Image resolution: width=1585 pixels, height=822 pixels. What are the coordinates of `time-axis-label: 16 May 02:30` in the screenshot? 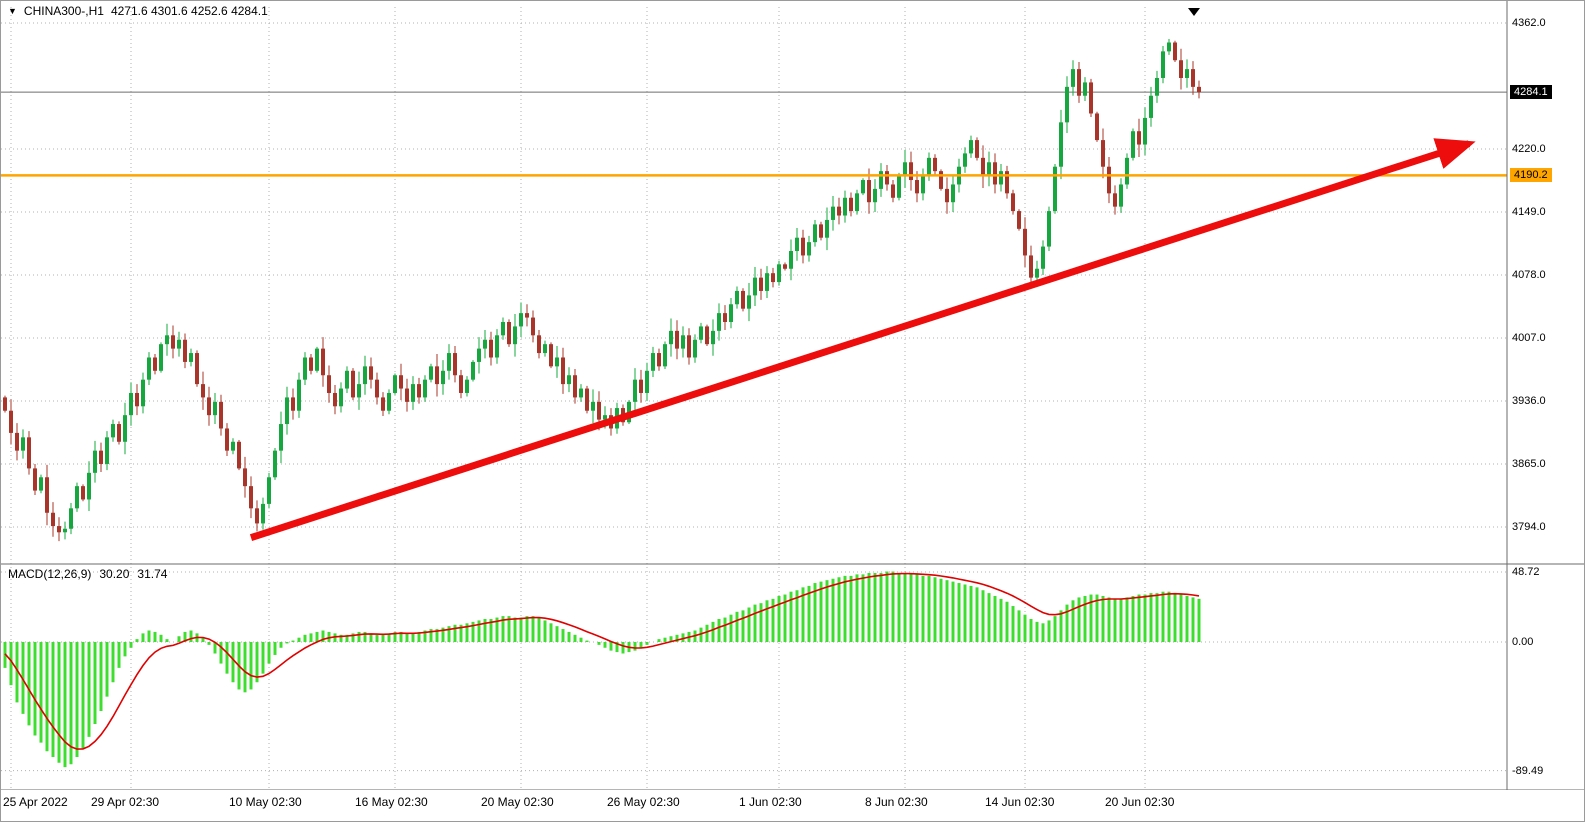 It's located at (391, 802).